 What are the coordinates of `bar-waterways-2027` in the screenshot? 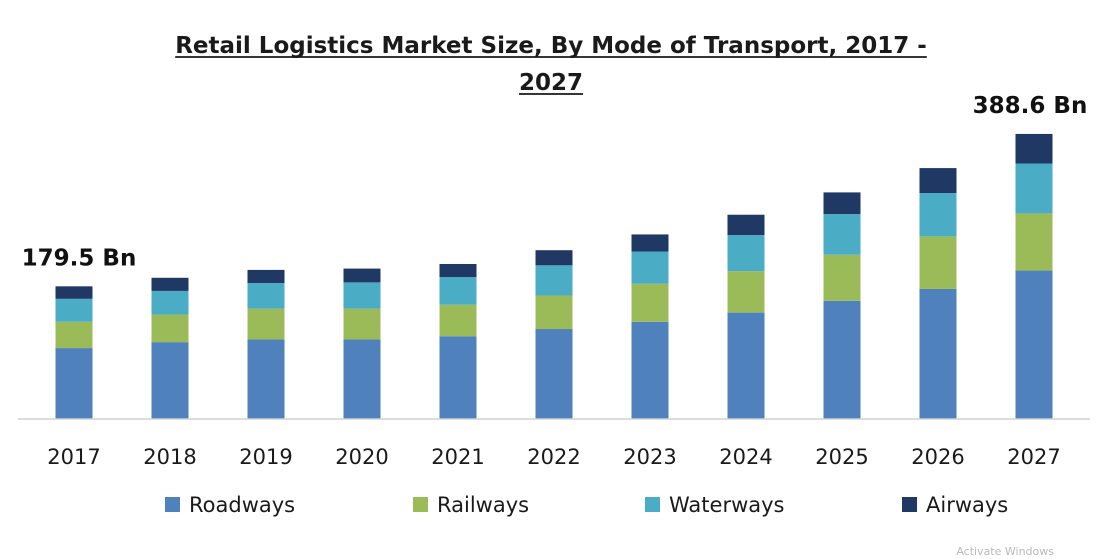 It's located at (1034, 188).